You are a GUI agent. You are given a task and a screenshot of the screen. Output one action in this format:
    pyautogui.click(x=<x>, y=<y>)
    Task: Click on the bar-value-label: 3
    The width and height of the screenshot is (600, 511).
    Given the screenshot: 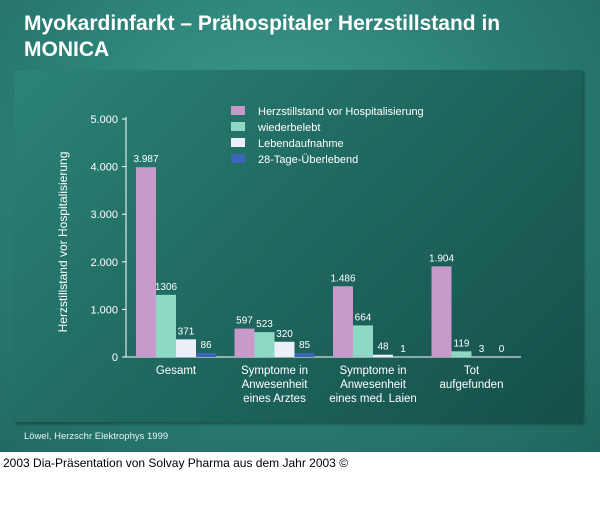 What is the action you would take?
    pyautogui.click(x=482, y=349)
    